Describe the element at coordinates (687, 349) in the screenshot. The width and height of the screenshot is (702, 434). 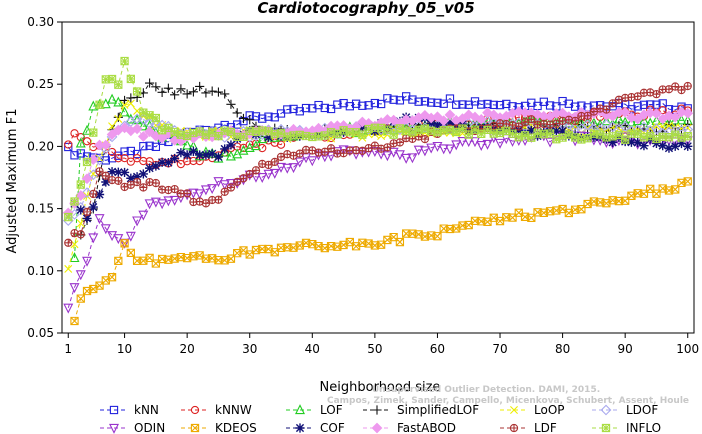
I see `x-tick-label: 100` at that location.